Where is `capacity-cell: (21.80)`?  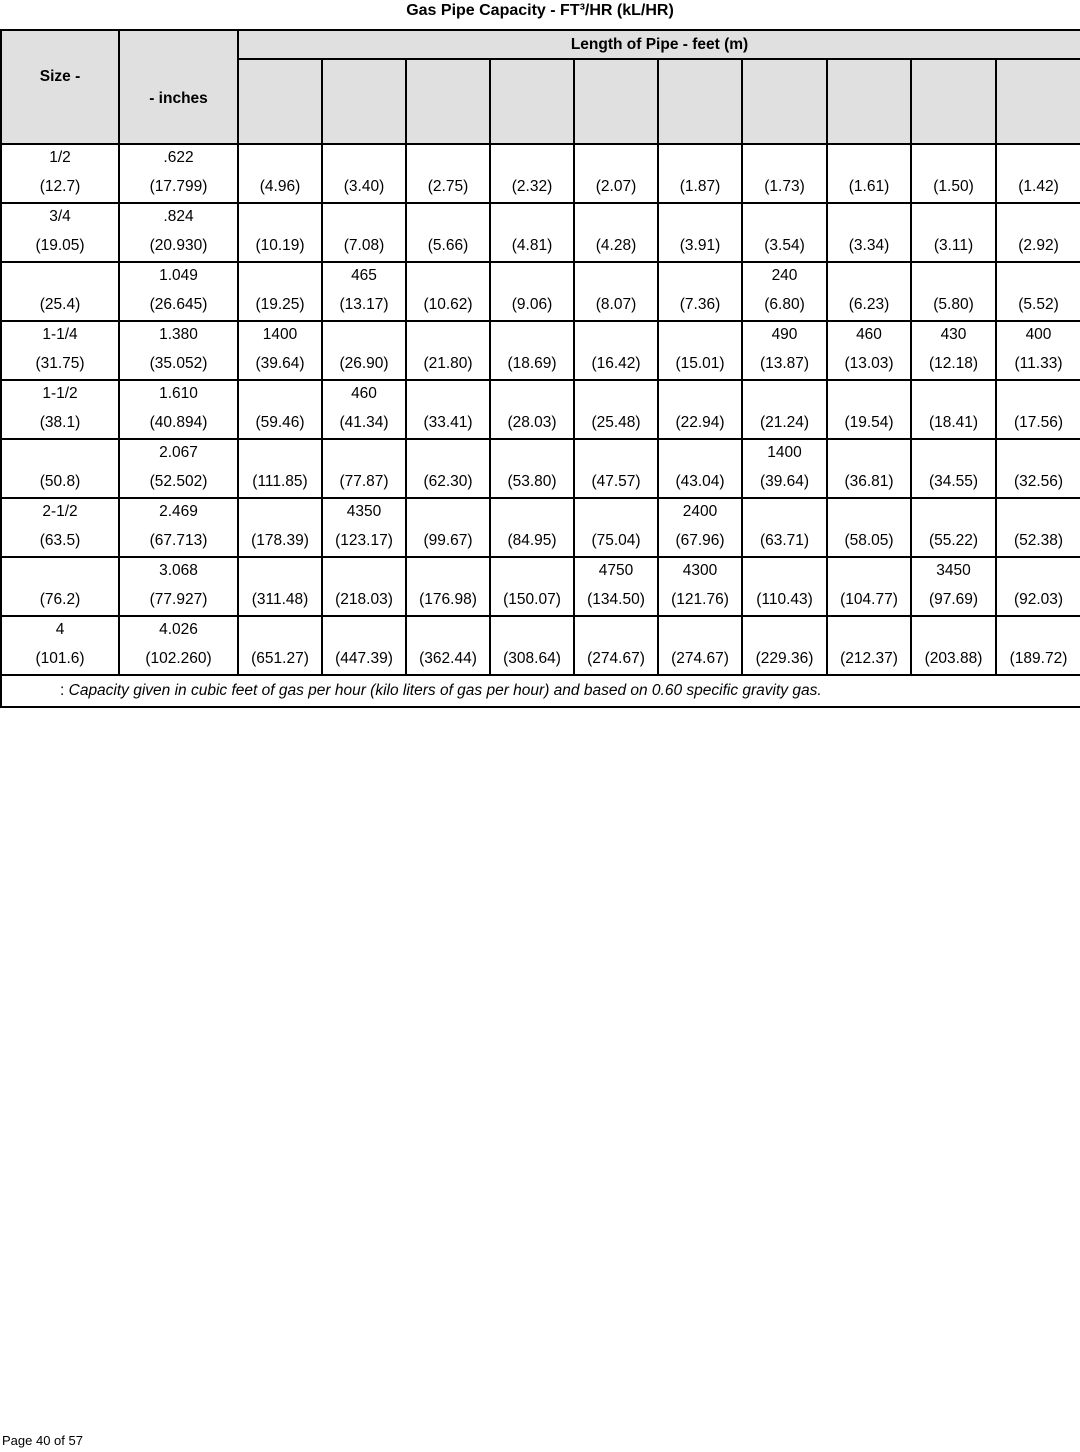 capacity-cell: (21.80) is located at coordinates (448, 350).